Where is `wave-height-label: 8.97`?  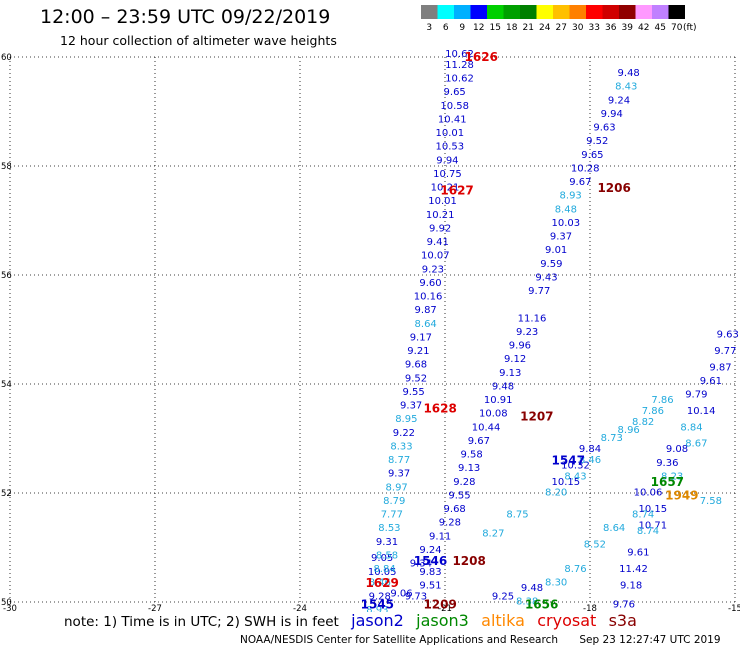
wave-height-label: 8.97 is located at coordinates (397, 487).